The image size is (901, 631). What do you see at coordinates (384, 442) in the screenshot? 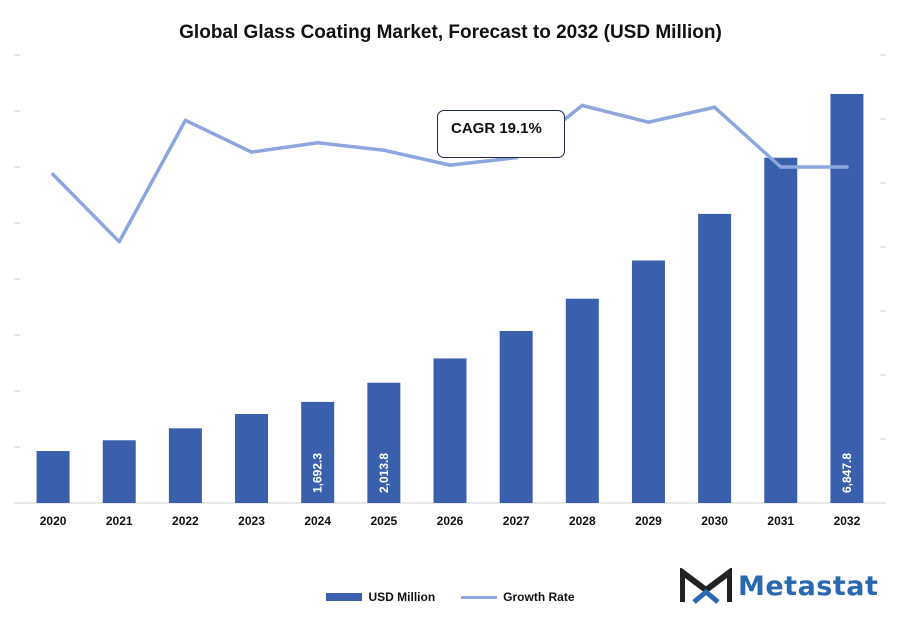
I see `bar-2025` at bounding box center [384, 442].